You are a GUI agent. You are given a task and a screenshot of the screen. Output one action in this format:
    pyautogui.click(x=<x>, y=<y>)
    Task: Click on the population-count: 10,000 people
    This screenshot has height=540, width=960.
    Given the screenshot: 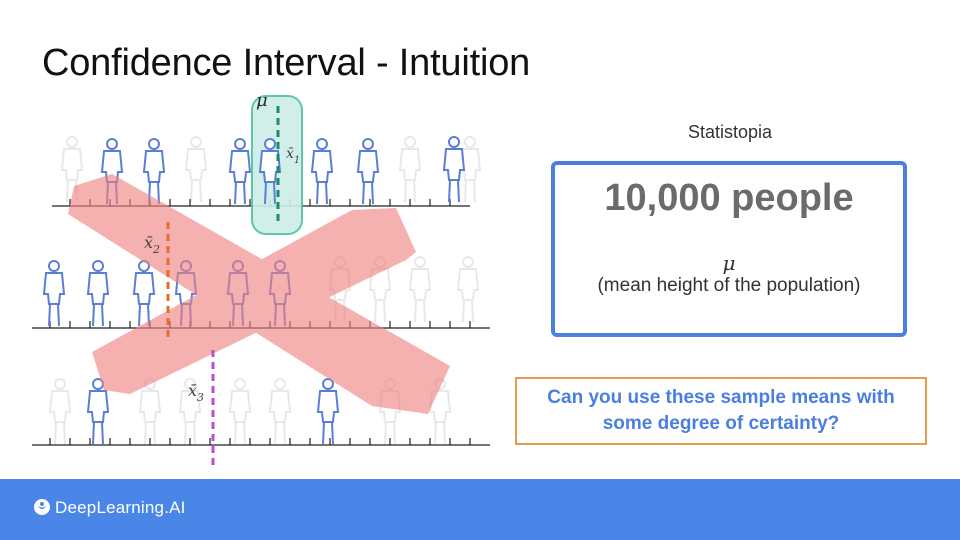 What is the action you would take?
    pyautogui.click(x=729, y=198)
    